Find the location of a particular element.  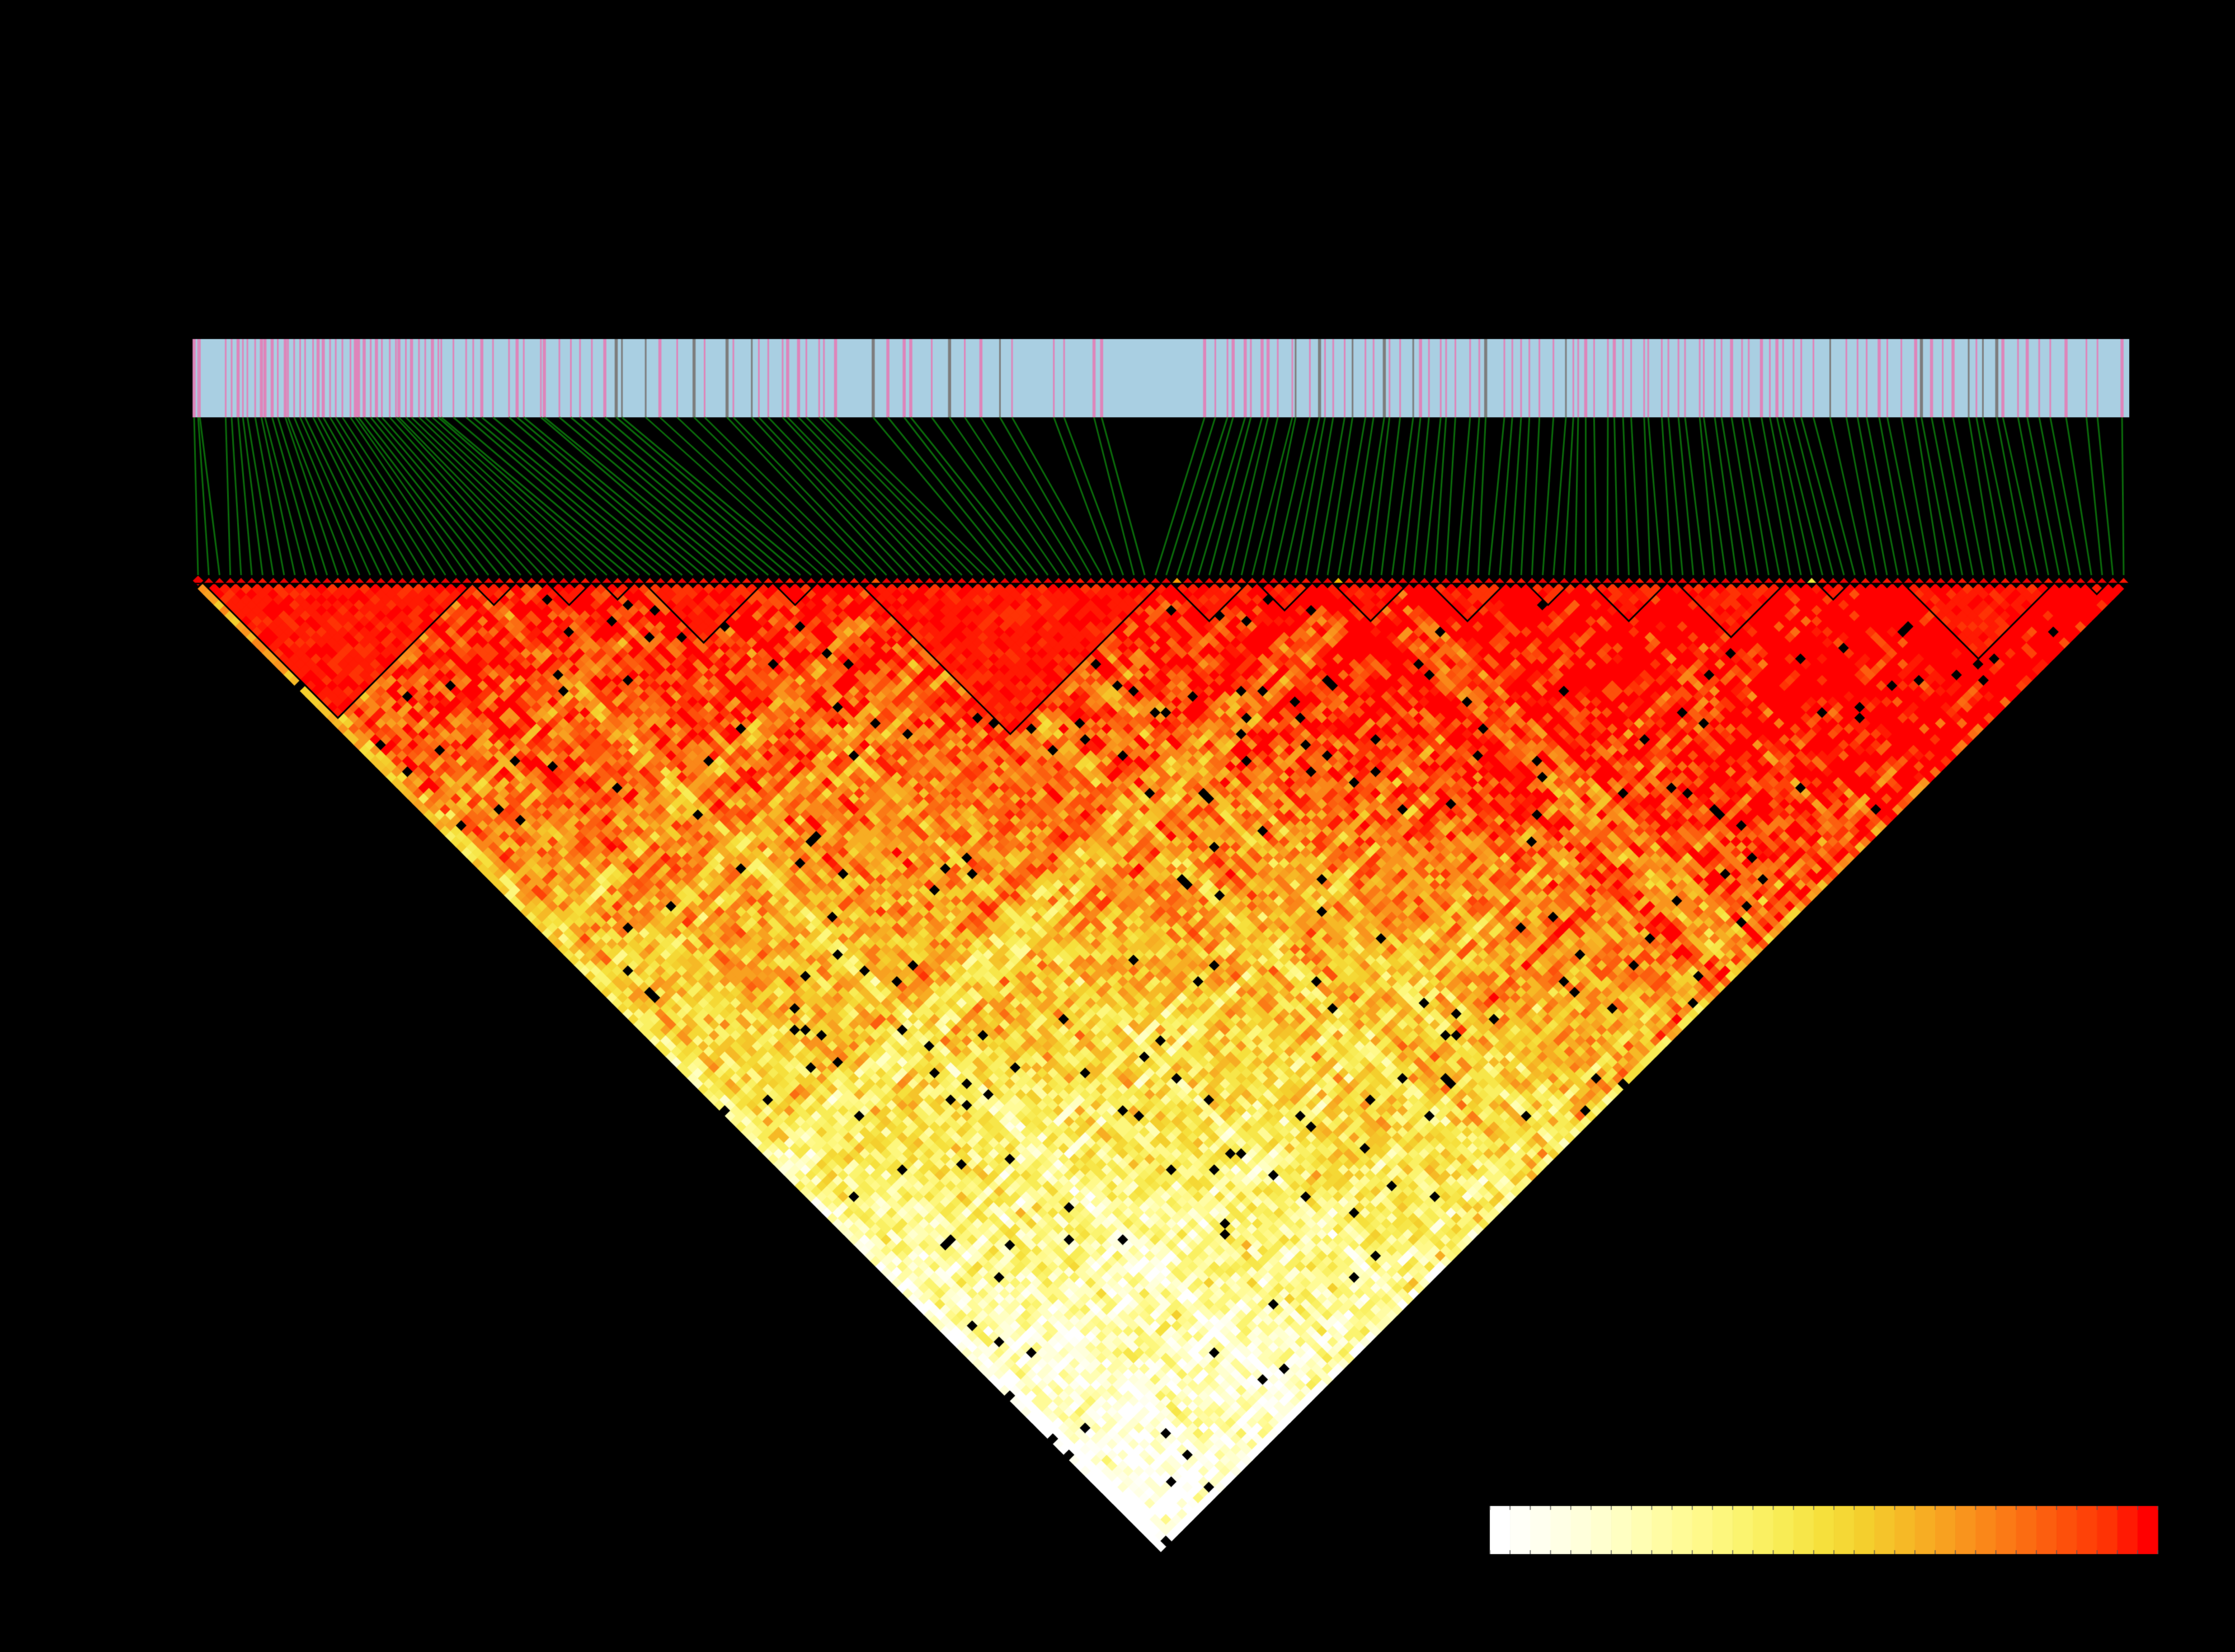

color-key is located at coordinates (1824, 1530).